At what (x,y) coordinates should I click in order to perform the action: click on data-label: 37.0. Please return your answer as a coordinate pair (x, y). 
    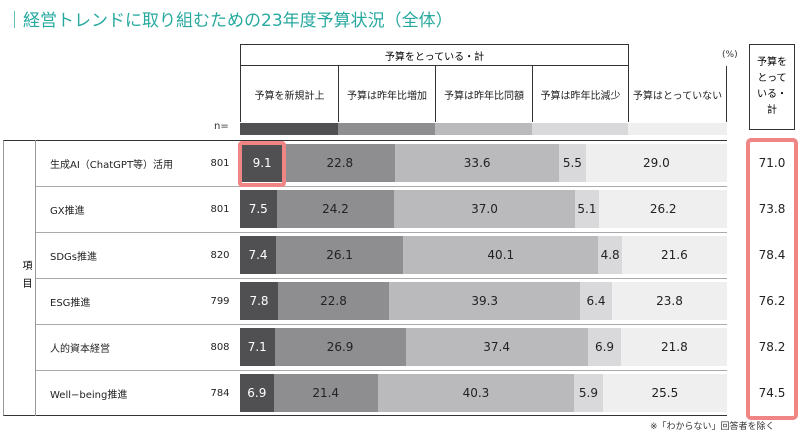
    Looking at the image, I should click on (484, 209).